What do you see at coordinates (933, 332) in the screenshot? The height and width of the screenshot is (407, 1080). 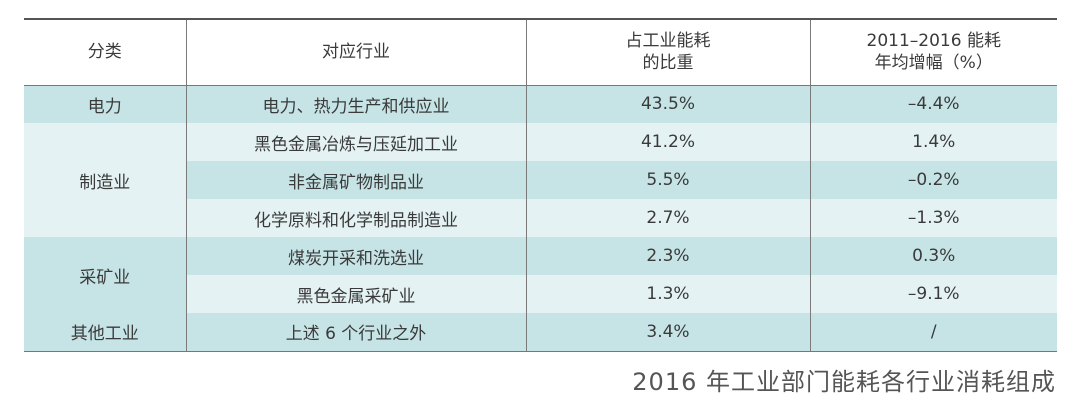 I see `growth-cell: /` at bounding box center [933, 332].